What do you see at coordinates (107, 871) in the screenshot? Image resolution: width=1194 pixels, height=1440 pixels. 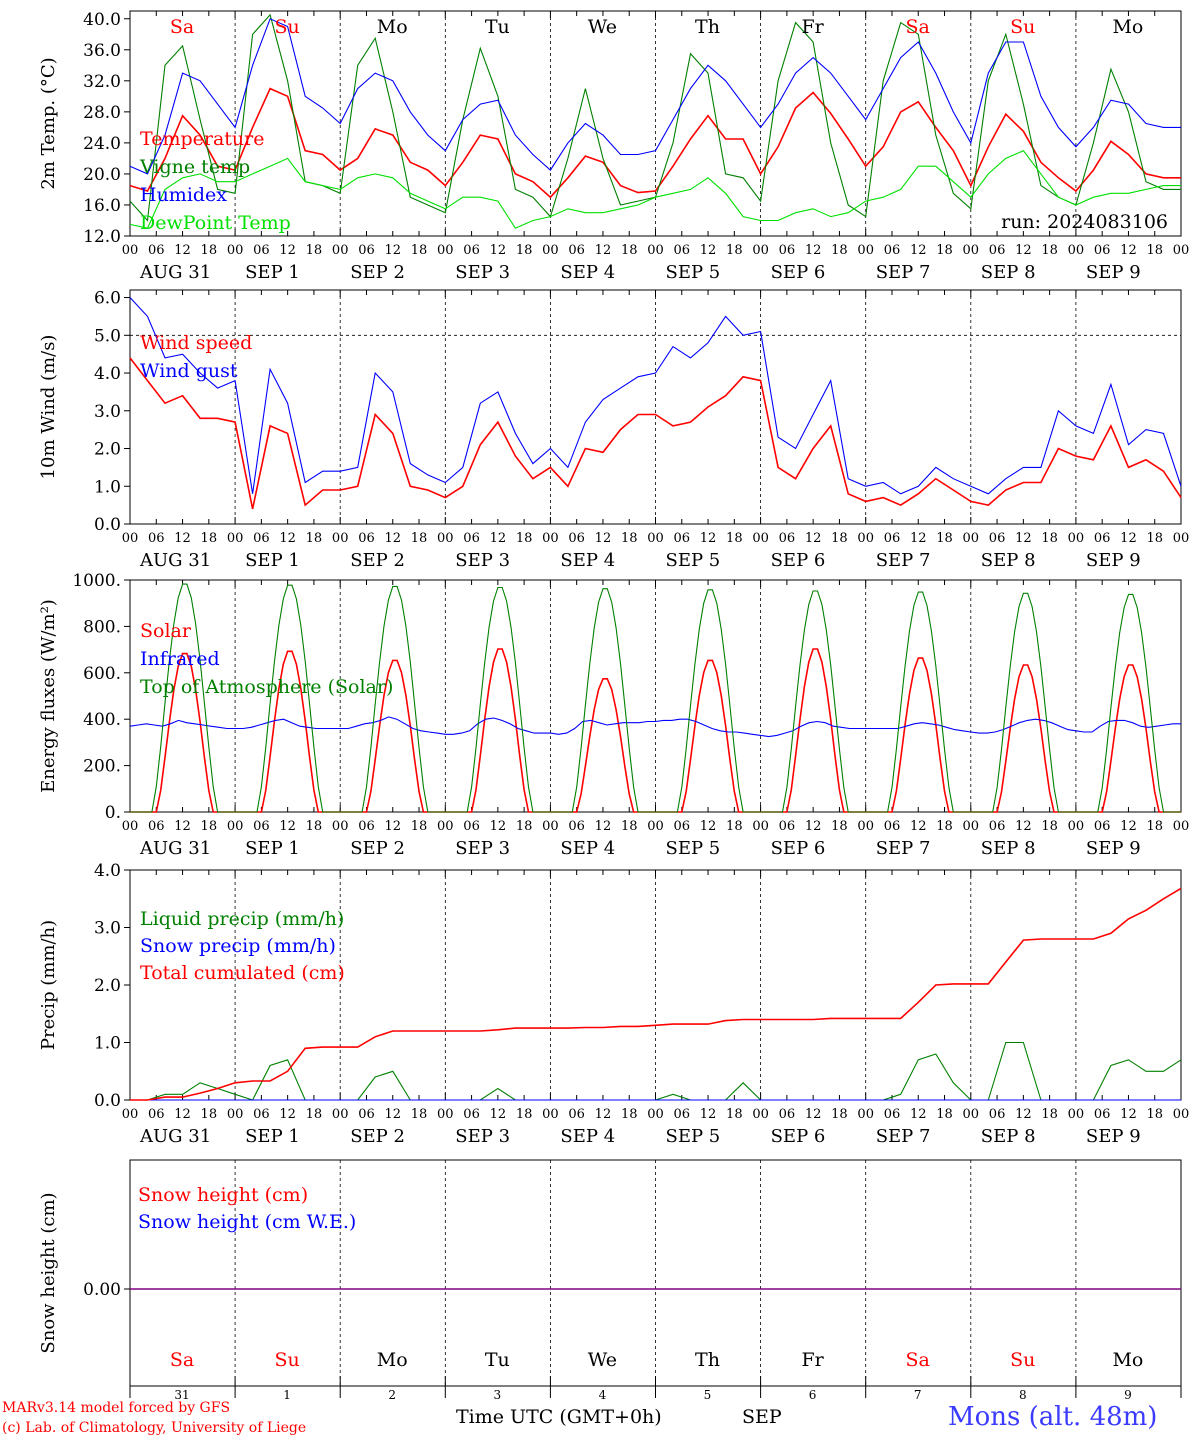 I see `y-tick-label: 4.0` at bounding box center [107, 871].